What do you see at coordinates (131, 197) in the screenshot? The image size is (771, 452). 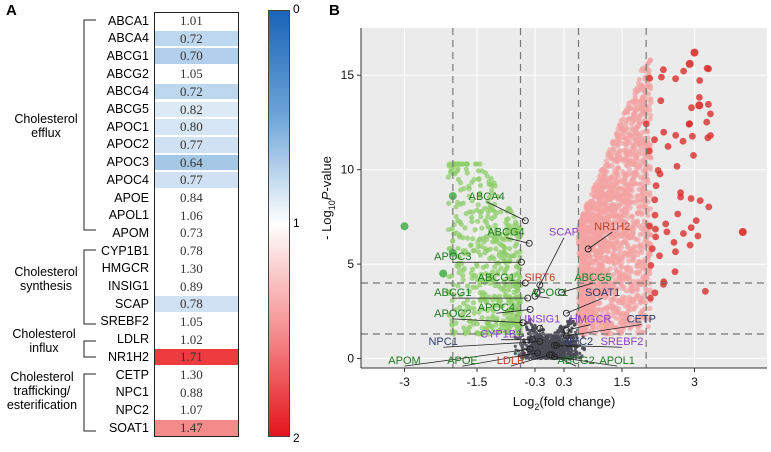 I see `gene-label: APOE` at bounding box center [131, 197].